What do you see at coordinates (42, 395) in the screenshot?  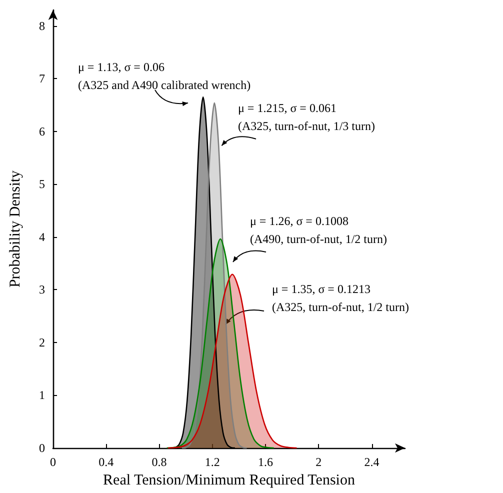 I see `y-tick-label: 1` at bounding box center [42, 395].